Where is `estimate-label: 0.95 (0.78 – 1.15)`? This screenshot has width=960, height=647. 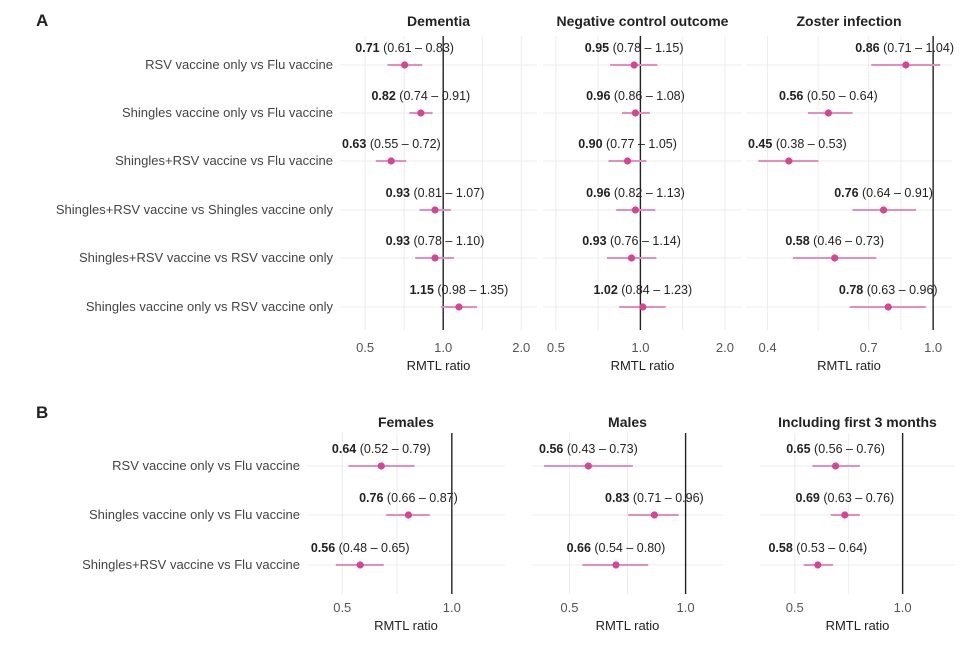 estimate-label: 0.95 (0.78 – 1.15) is located at coordinates (634, 48).